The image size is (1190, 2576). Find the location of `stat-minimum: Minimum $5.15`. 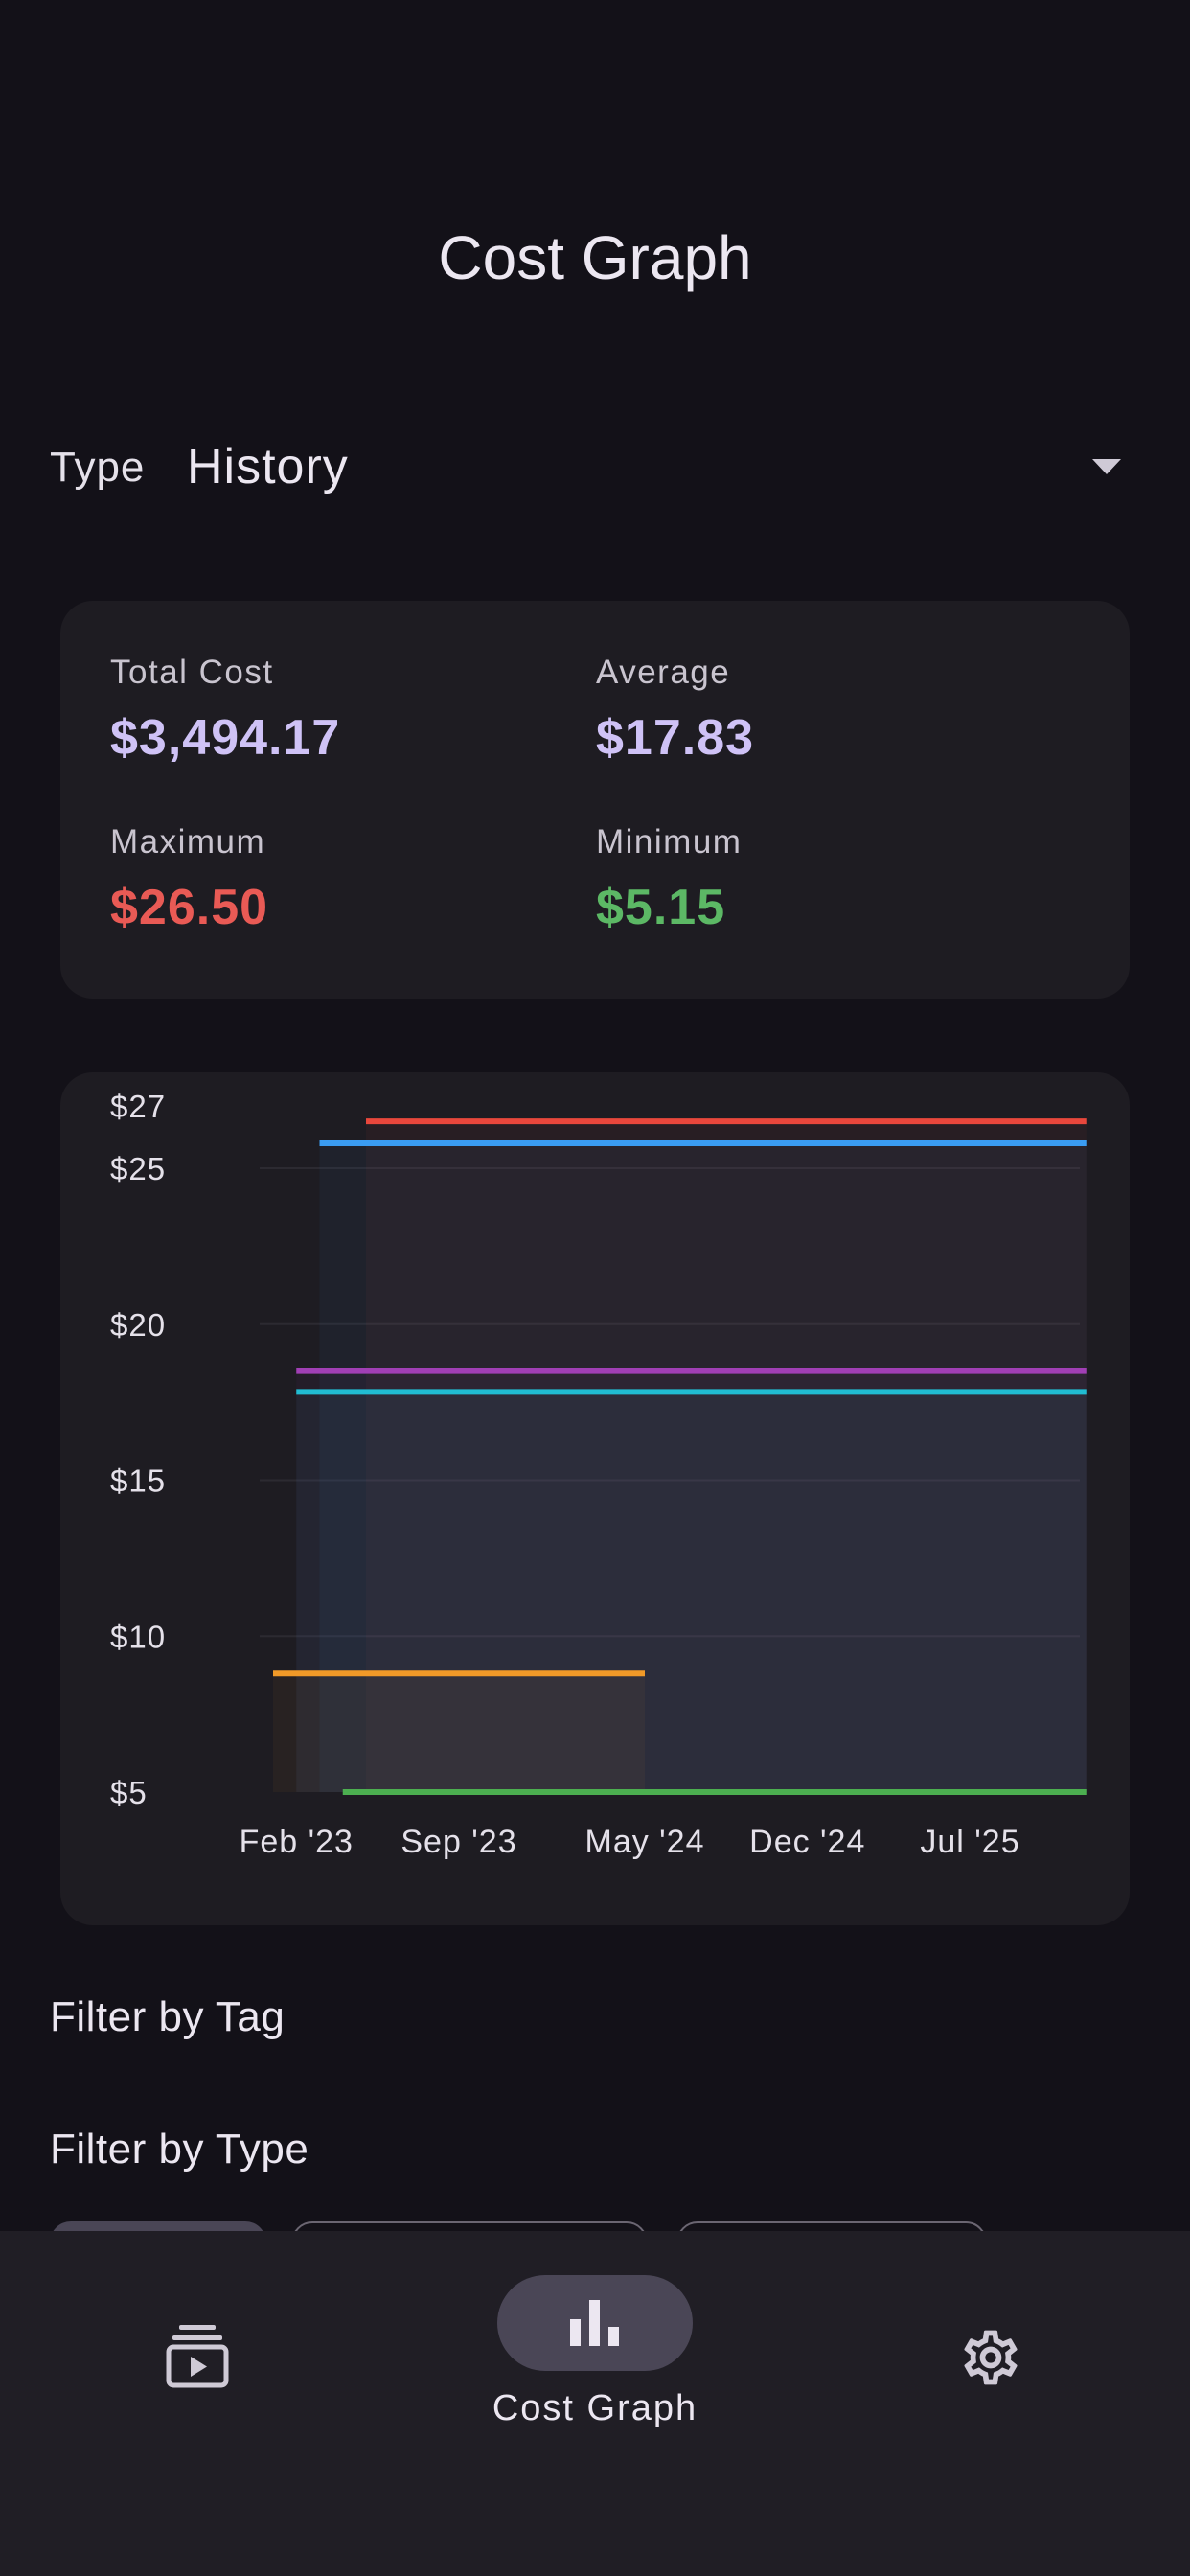

stat-minimum: Minimum $5.15 is located at coordinates (669, 879).